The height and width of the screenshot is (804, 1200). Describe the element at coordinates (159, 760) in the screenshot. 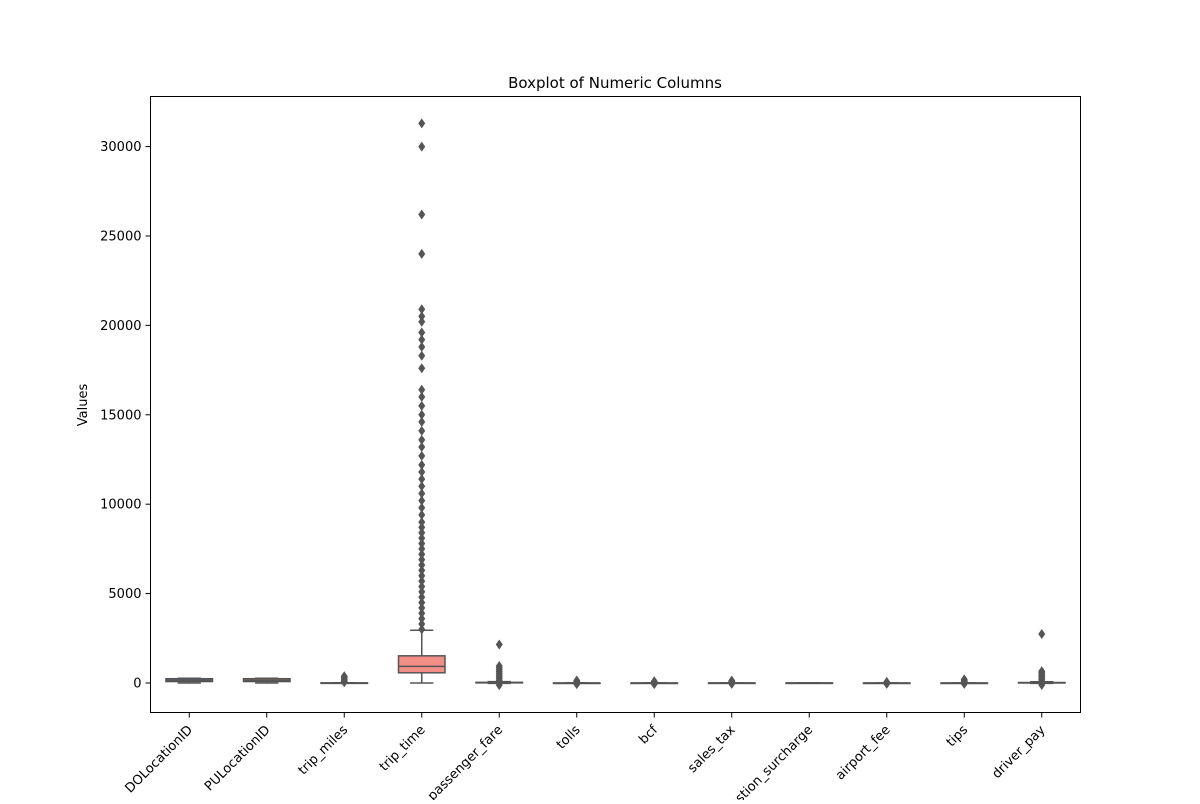

I see `x-tick-label: DOLocationID` at that location.